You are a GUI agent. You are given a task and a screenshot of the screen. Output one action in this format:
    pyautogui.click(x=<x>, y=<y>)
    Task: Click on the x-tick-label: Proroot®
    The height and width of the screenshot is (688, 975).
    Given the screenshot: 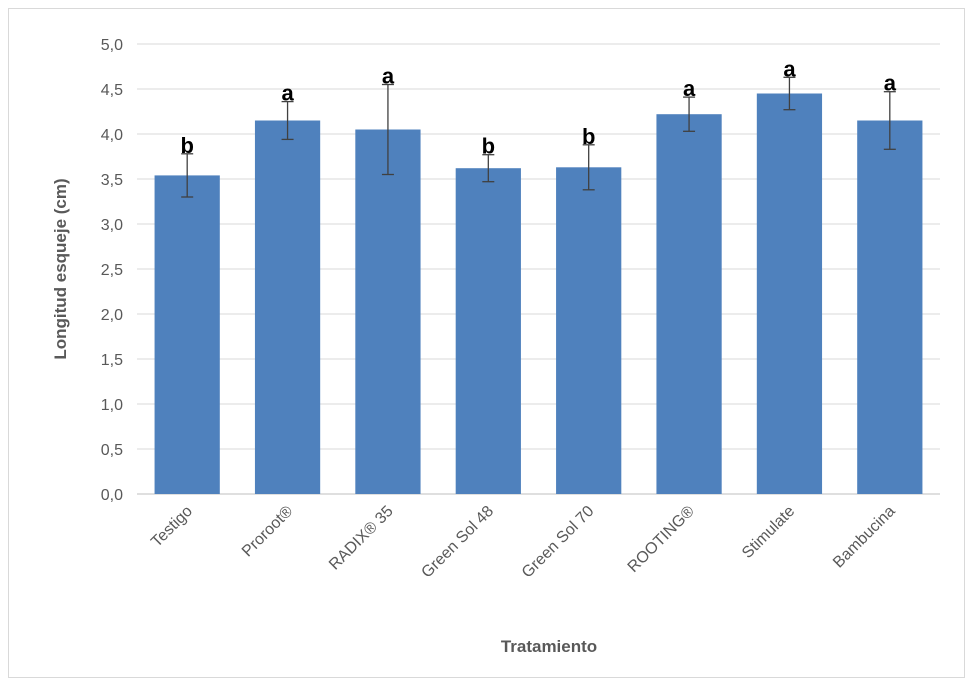 What is the action you would take?
    pyautogui.click(x=268, y=532)
    